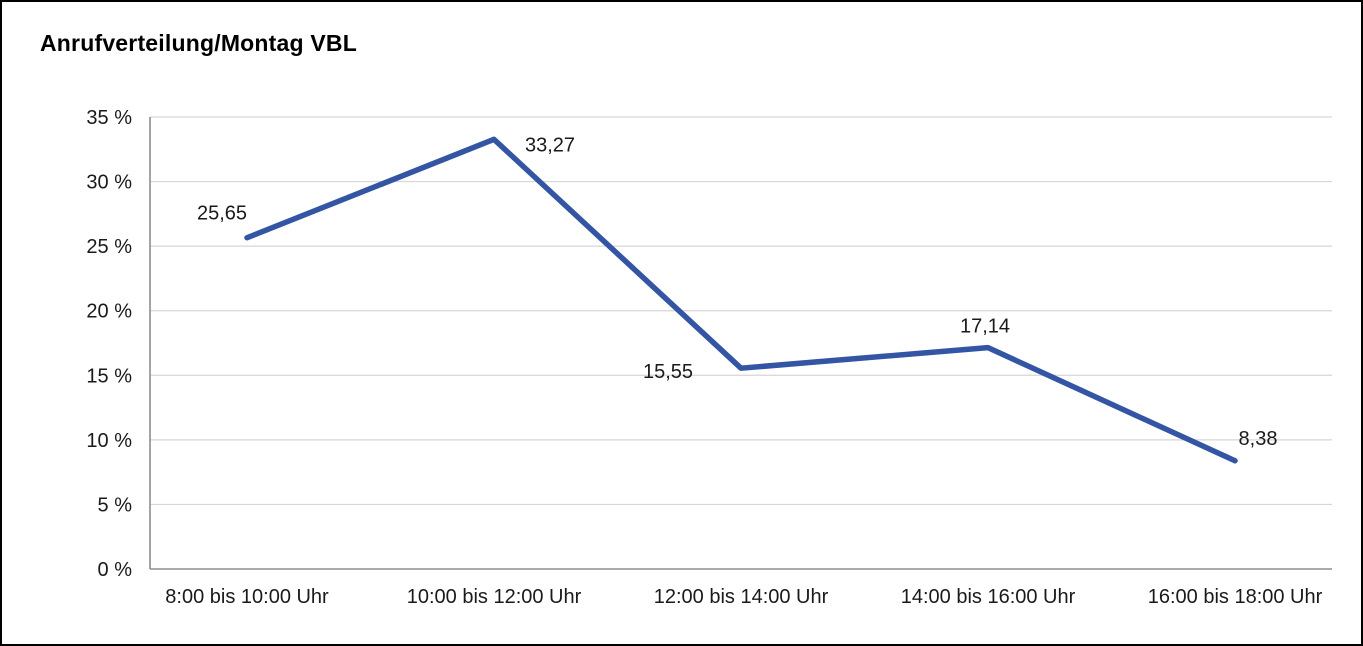 The height and width of the screenshot is (646, 1363). What do you see at coordinates (1258, 439) in the screenshot?
I see `data-label: 8,38` at bounding box center [1258, 439].